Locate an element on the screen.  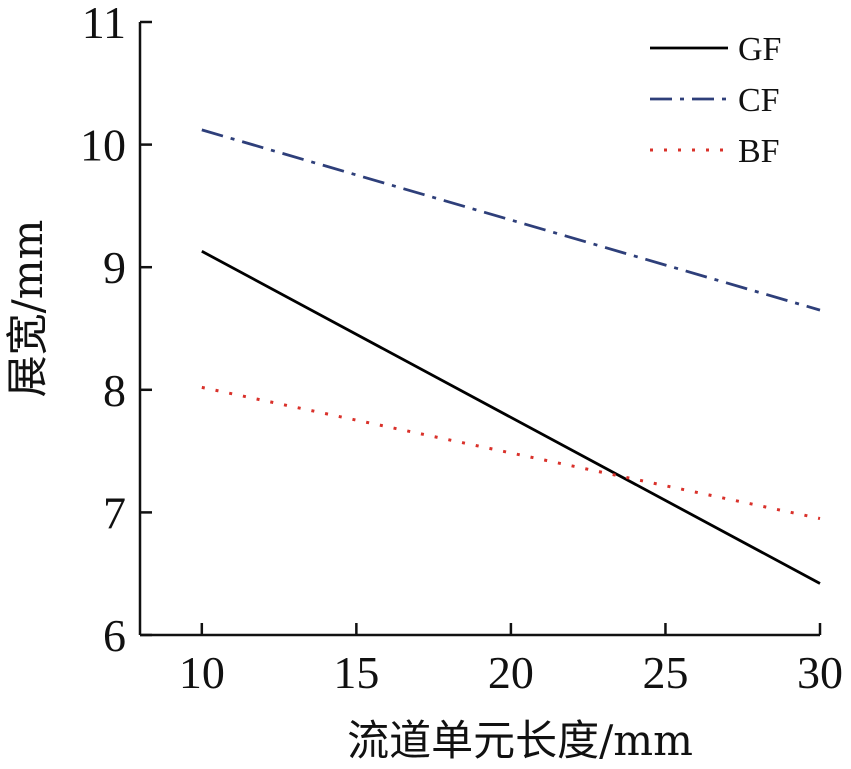
legend-label-bf: BF is located at coordinates (759, 151).